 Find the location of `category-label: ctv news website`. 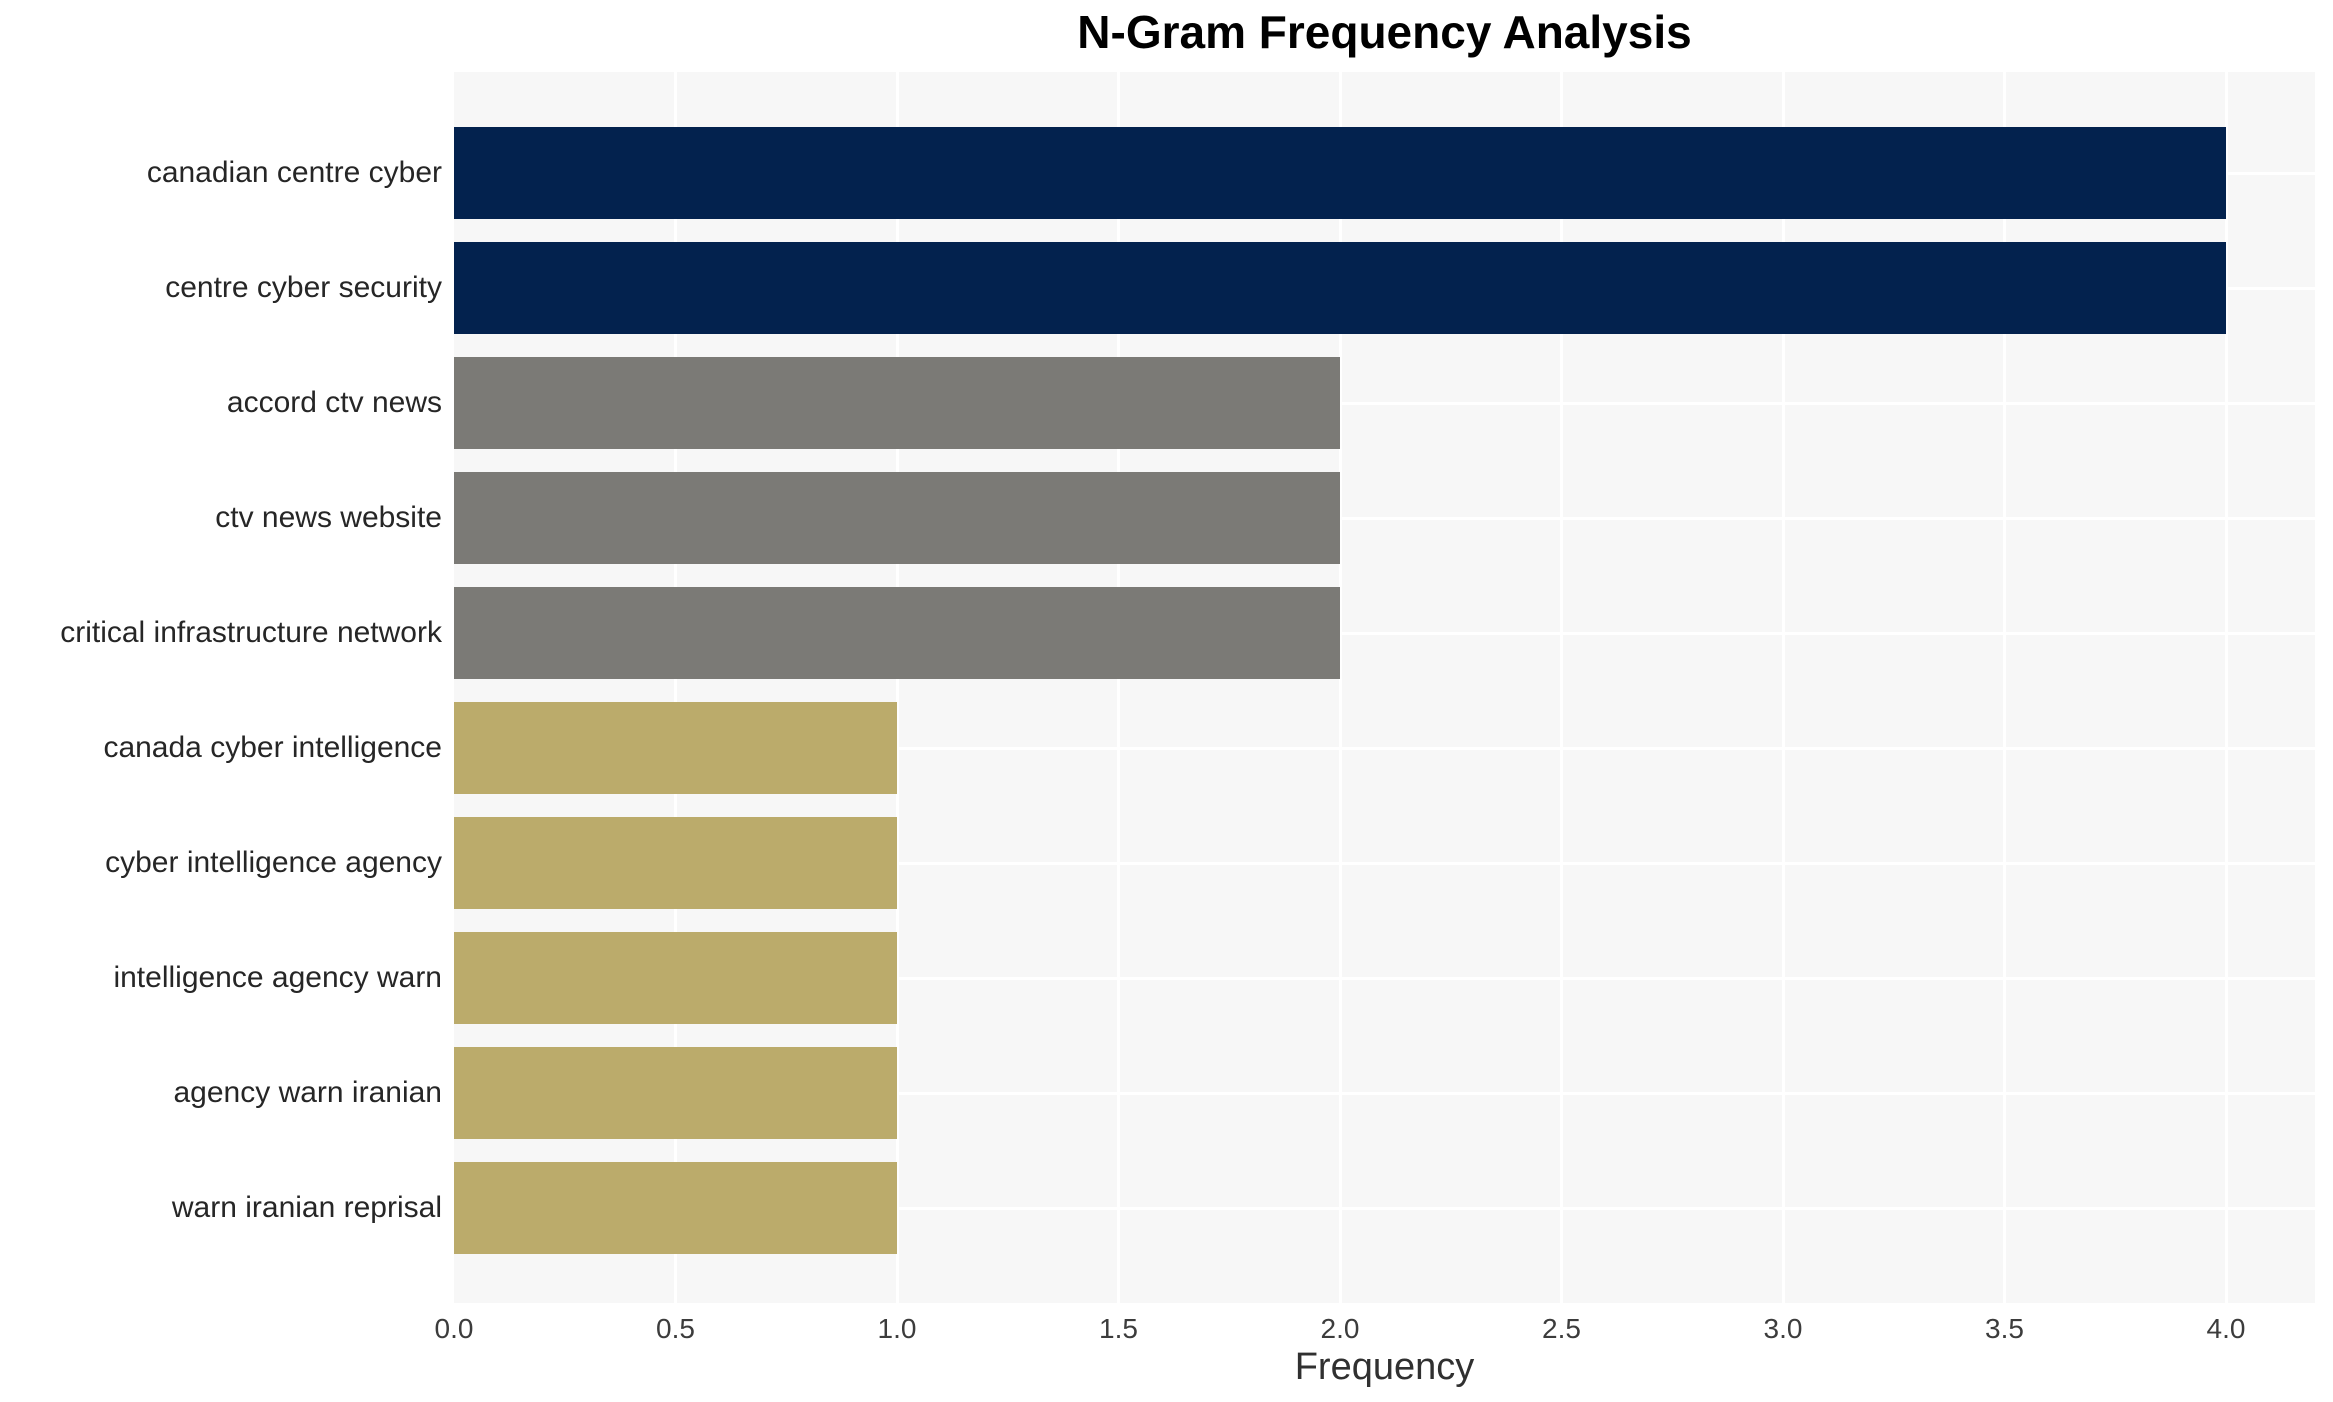

category-label: ctv news website is located at coordinates (328, 517).